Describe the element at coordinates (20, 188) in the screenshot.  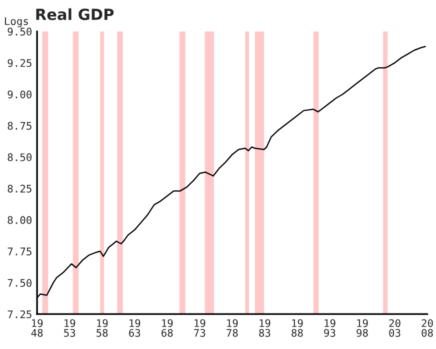
I see `y-tick-label: 8.25` at that location.